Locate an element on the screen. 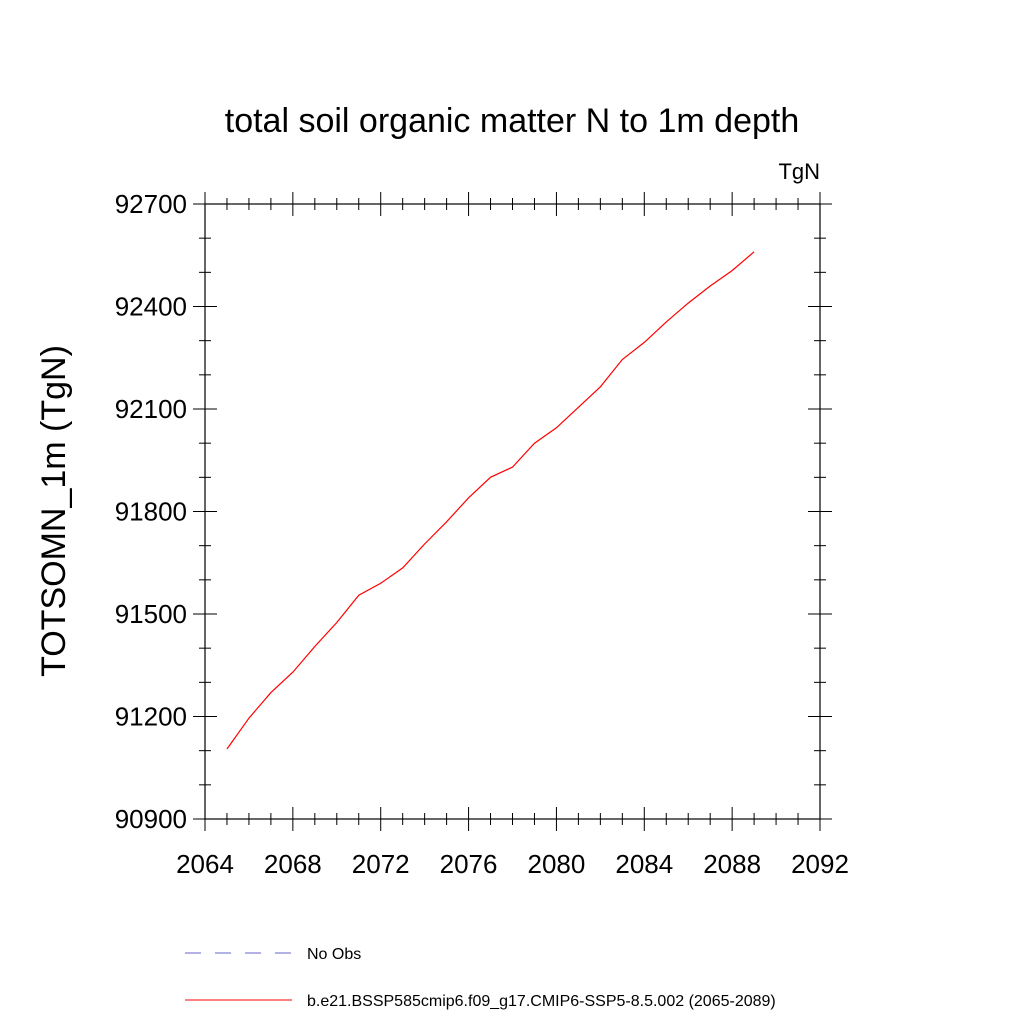 The height and width of the screenshot is (1024, 1024). x-tick-label: 2080 is located at coordinates (557, 864).